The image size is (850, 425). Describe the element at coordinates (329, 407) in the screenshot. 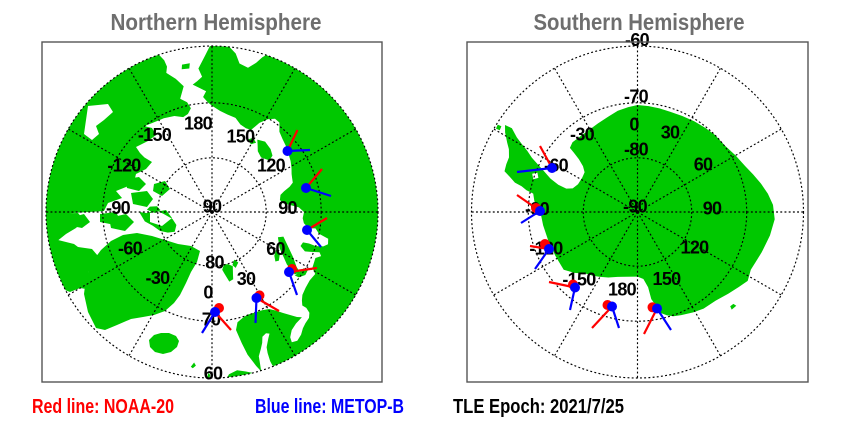

I see `svg-text: Blue line: METOP-B` at that location.